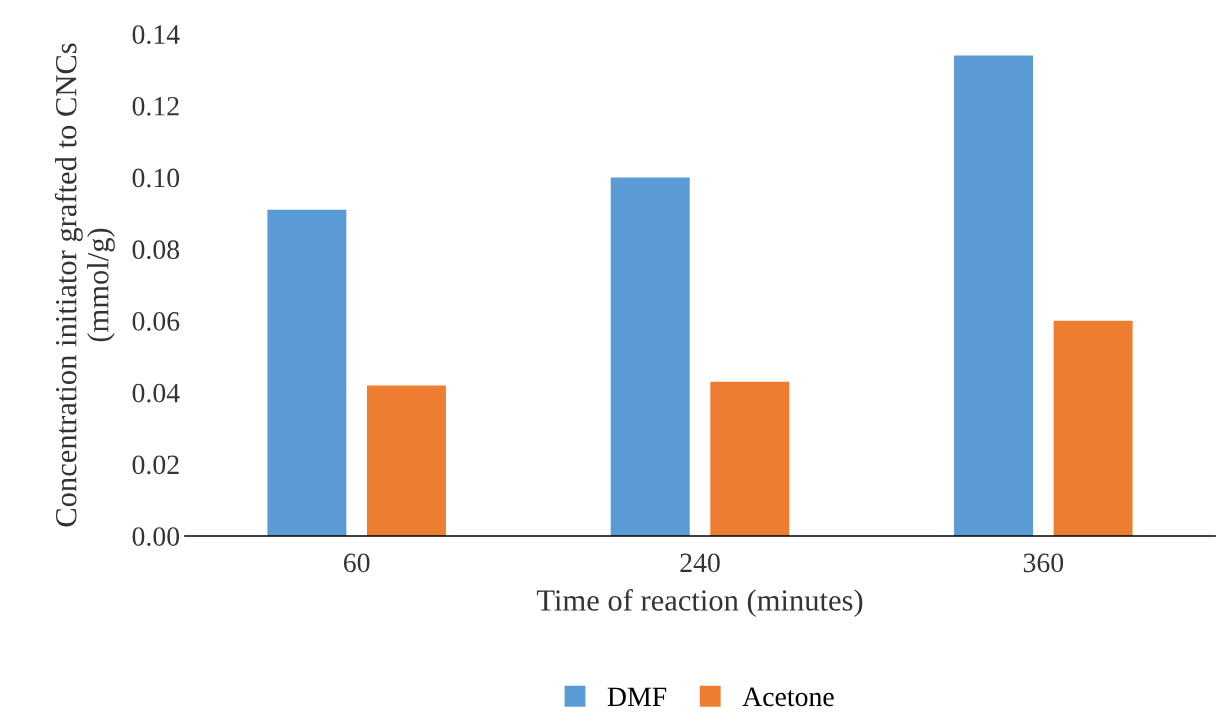  What do you see at coordinates (637, 696) in the screenshot?
I see `legend-label: DMF` at bounding box center [637, 696].